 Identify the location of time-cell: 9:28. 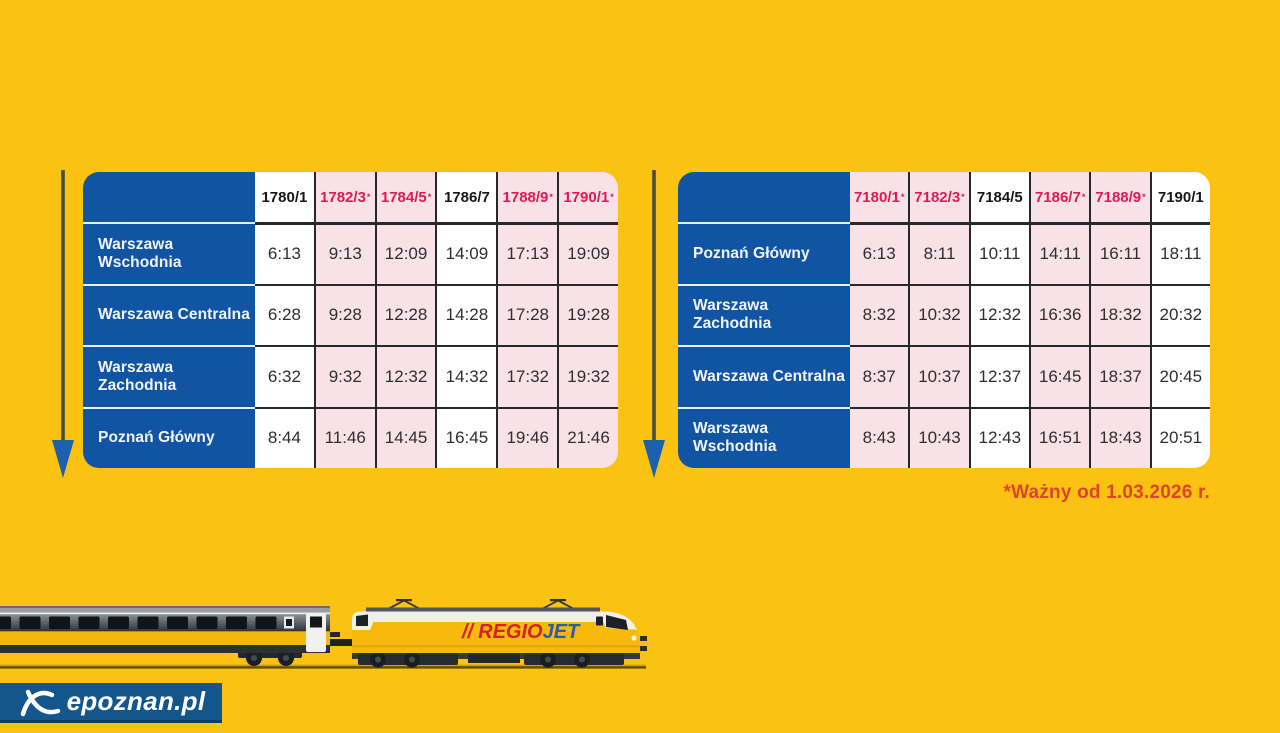
(344, 314).